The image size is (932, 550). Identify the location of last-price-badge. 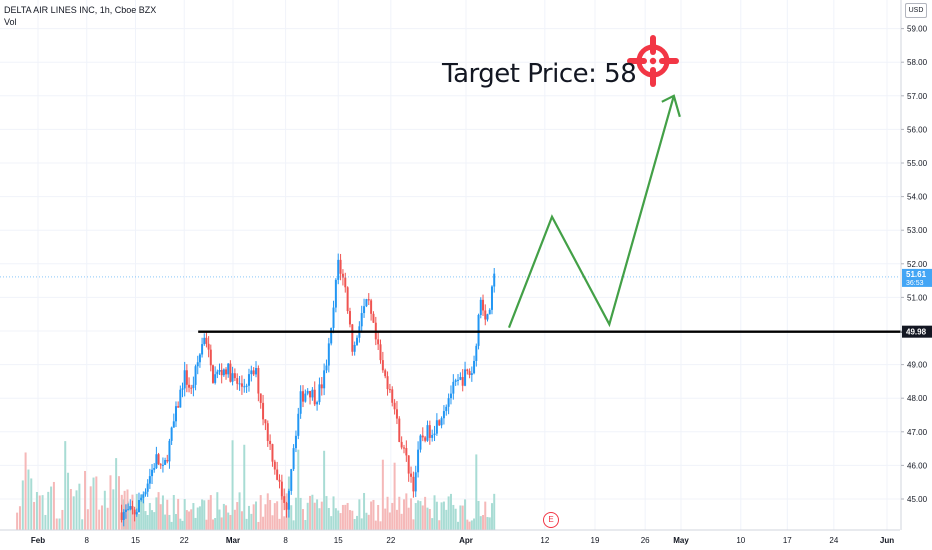
(917, 277).